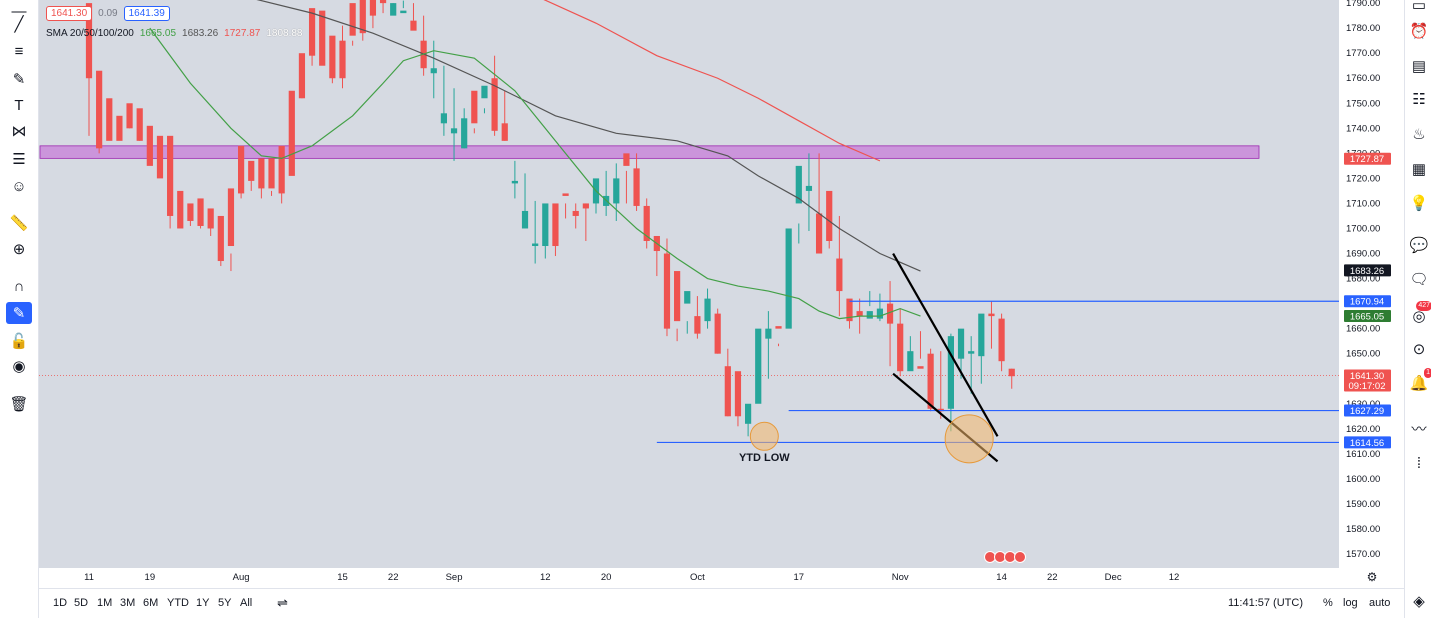 The height and width of the screenshot is (619, 1431). Describe the element at coordinates (1421, 313) in the screenshot. I see `ideas-icon: ◎ 427` at that location.